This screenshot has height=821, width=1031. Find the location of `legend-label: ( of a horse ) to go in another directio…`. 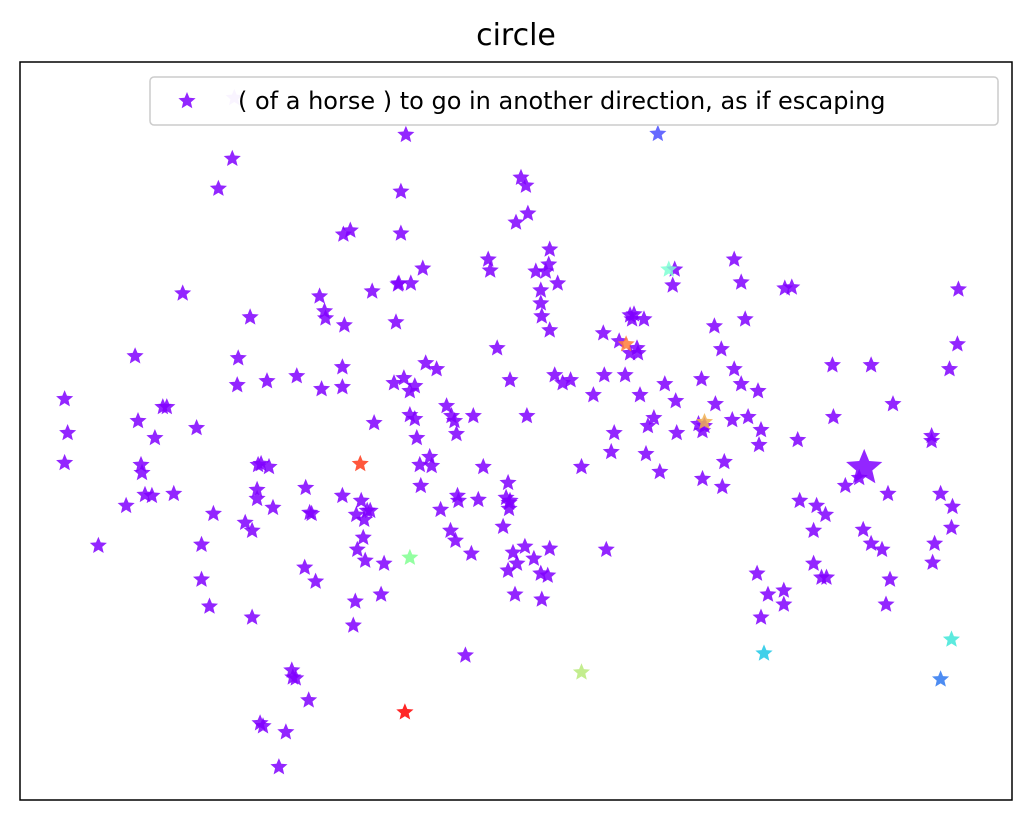

legend-label: ( of a horse ) to go in another directio… is located at coordinates (562, 101).